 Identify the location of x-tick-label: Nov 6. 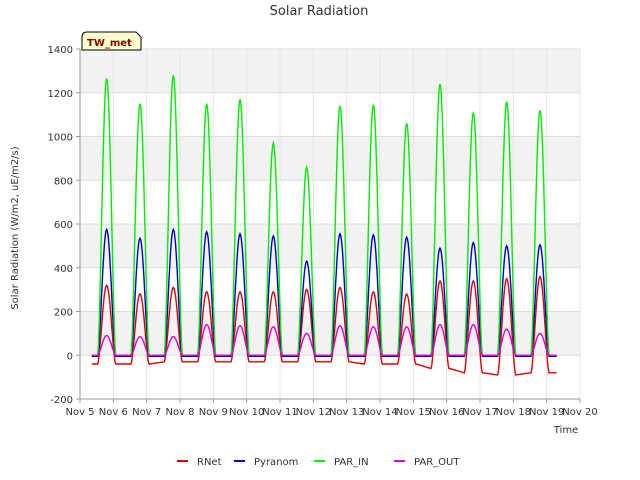
(113, 412).